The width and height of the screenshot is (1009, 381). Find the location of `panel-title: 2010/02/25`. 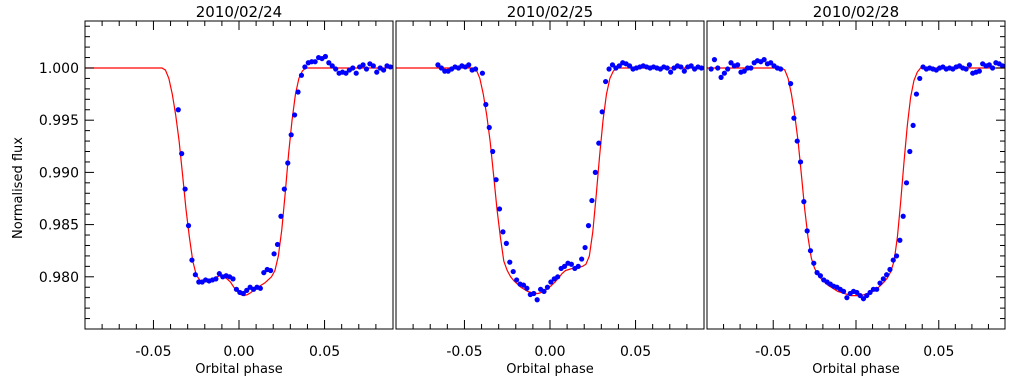

panel-title: 2010/02/25 is located at coordinates (550, 12).